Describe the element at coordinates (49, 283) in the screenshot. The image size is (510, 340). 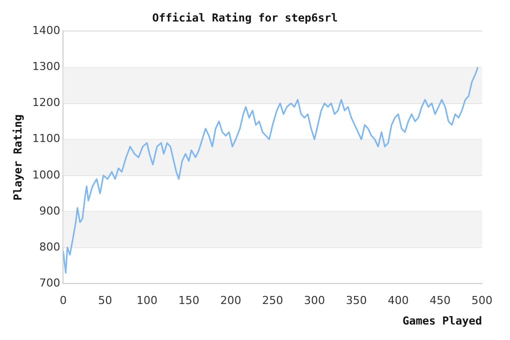
I see `y-tick-label: 700` at that location.